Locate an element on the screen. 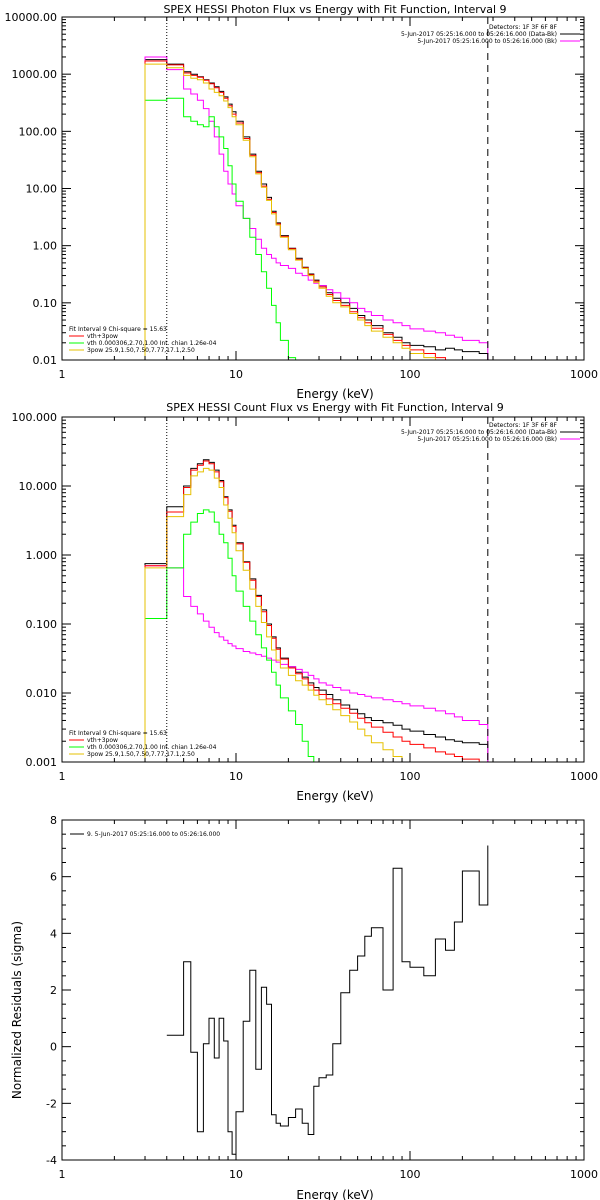  y-tick-label: 1000.00 is located at coordinates (35, 74).